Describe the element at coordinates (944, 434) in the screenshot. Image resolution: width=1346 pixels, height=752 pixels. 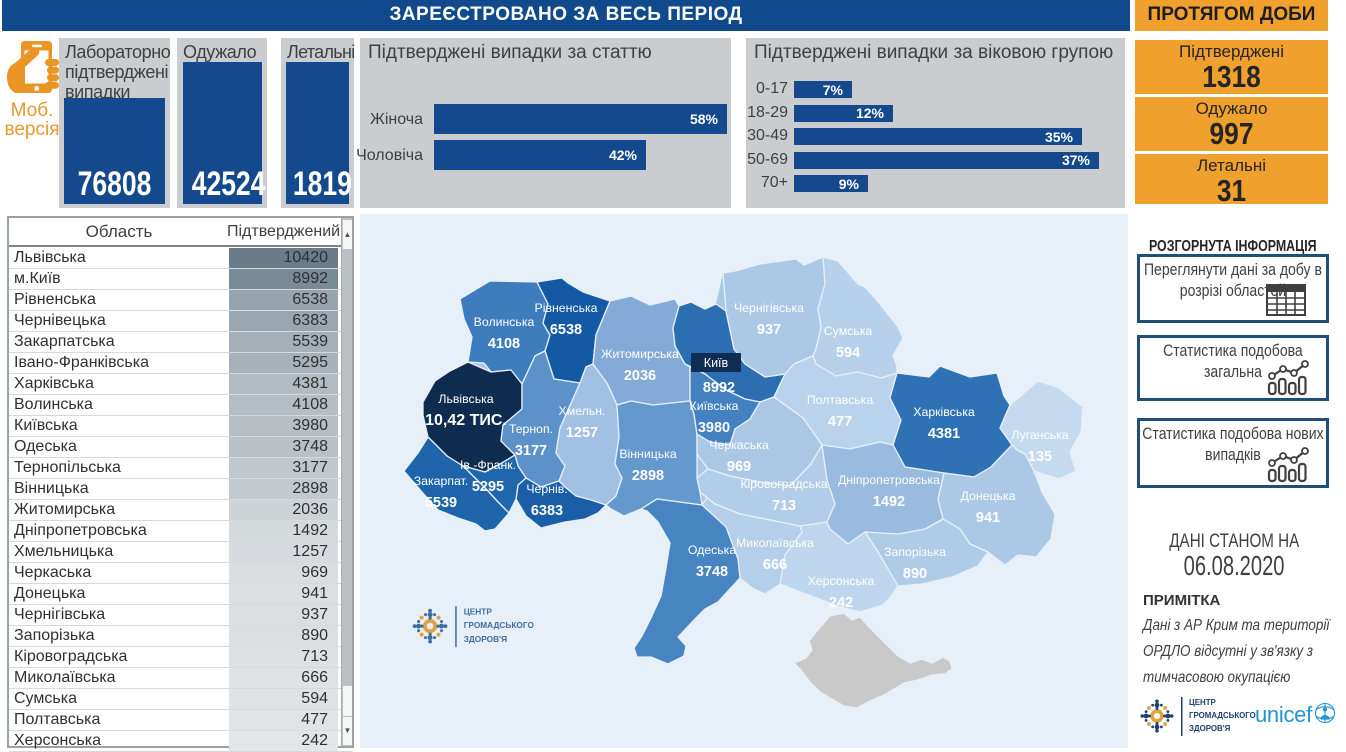
I see `svg-text: 4381` at that location.